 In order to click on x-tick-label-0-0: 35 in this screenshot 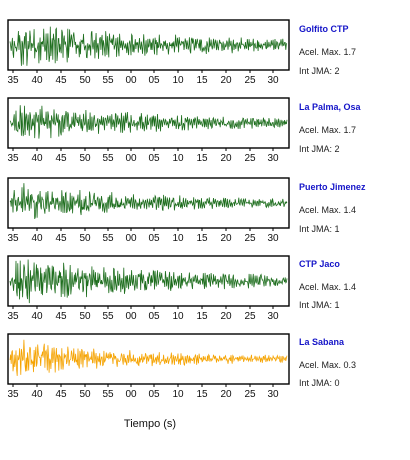, I will do `click(13, 80)`.